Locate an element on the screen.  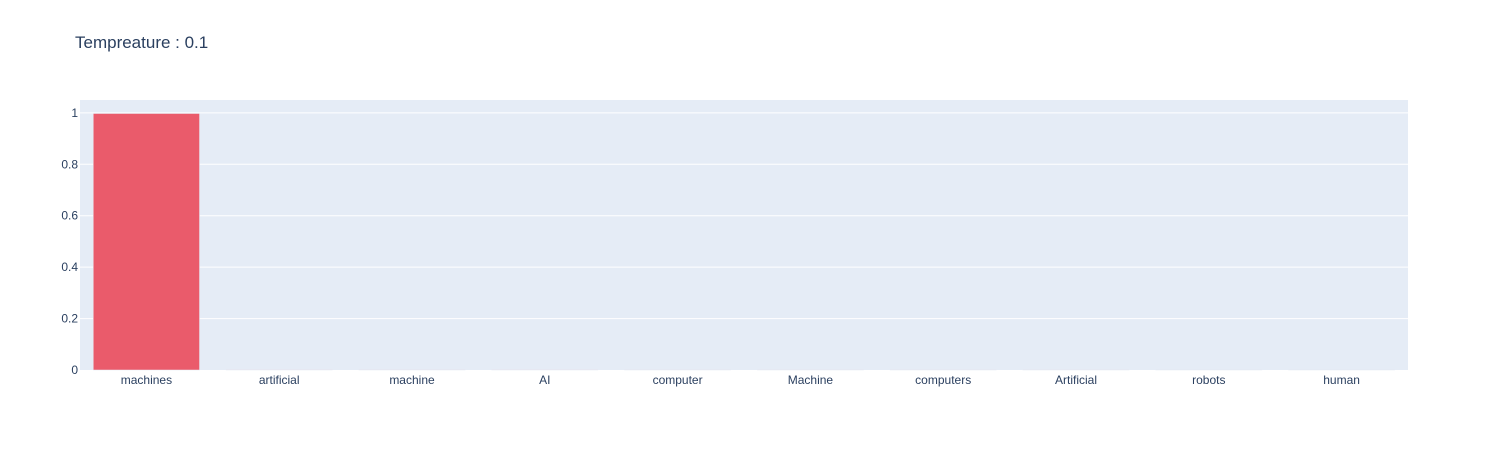
x-tick-label: human is located at coordinates (1341, 380).